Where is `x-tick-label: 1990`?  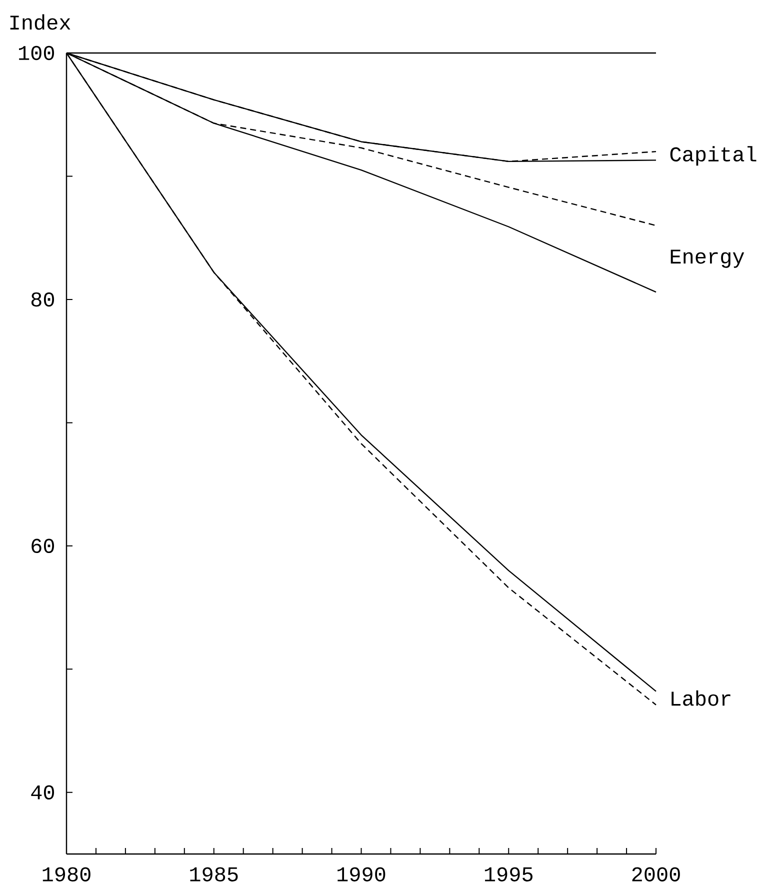 x-tick-label: 1990 is located at coordinates (362, 874).